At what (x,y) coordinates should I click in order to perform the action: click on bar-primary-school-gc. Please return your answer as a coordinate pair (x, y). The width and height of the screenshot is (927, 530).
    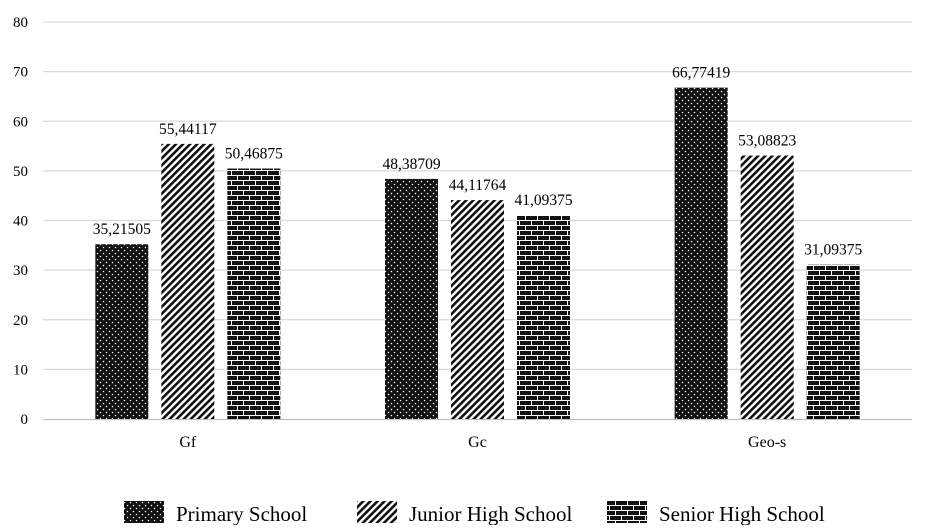
    Looking at the image, I should click on (411, 298).